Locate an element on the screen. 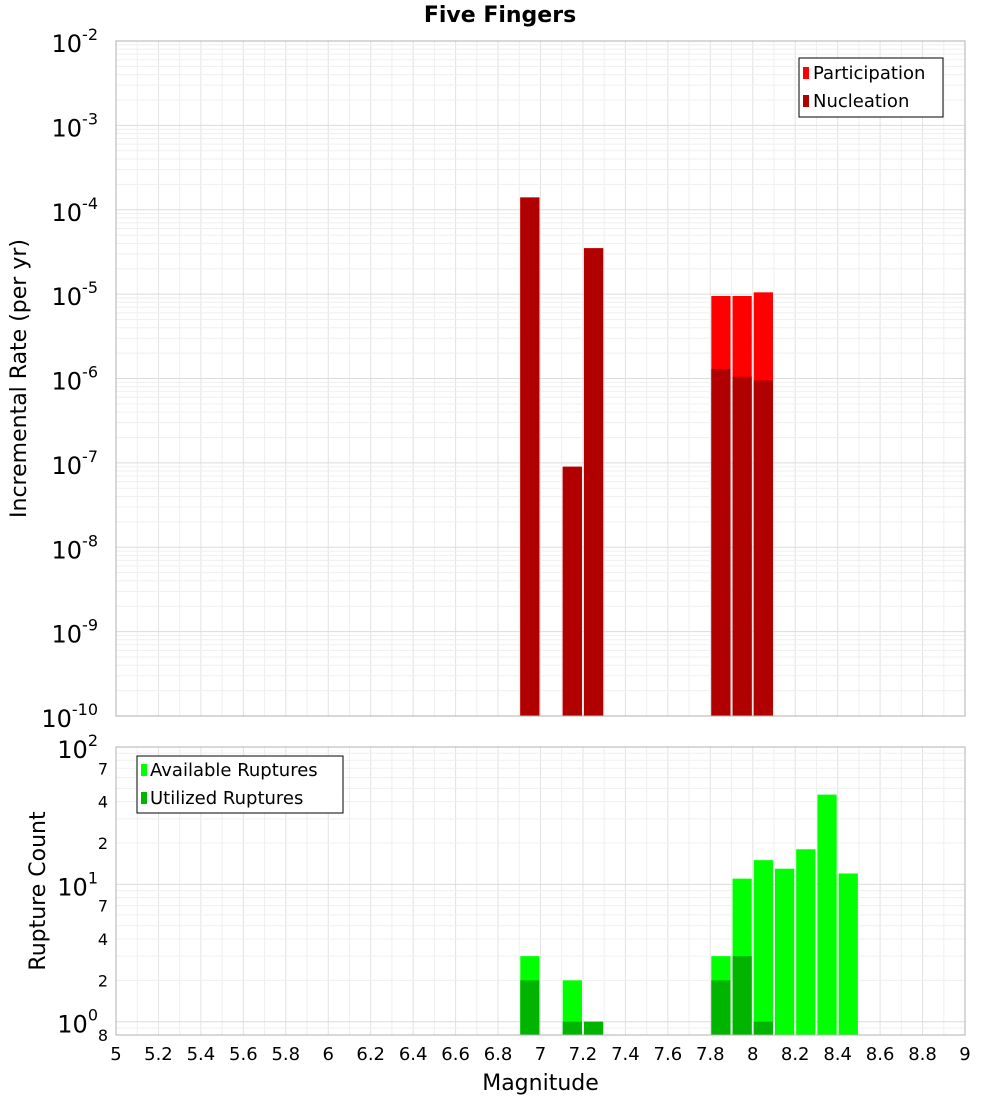  x-tick-label: 5.8 is located at coordinates (285, 1054).